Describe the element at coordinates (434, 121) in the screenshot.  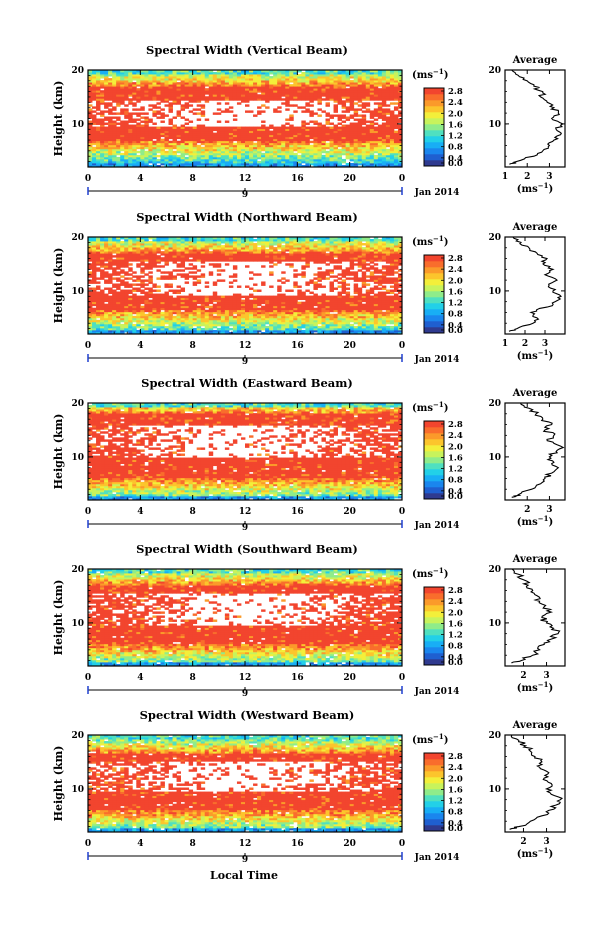
I see `colorbar-segment` at that location.